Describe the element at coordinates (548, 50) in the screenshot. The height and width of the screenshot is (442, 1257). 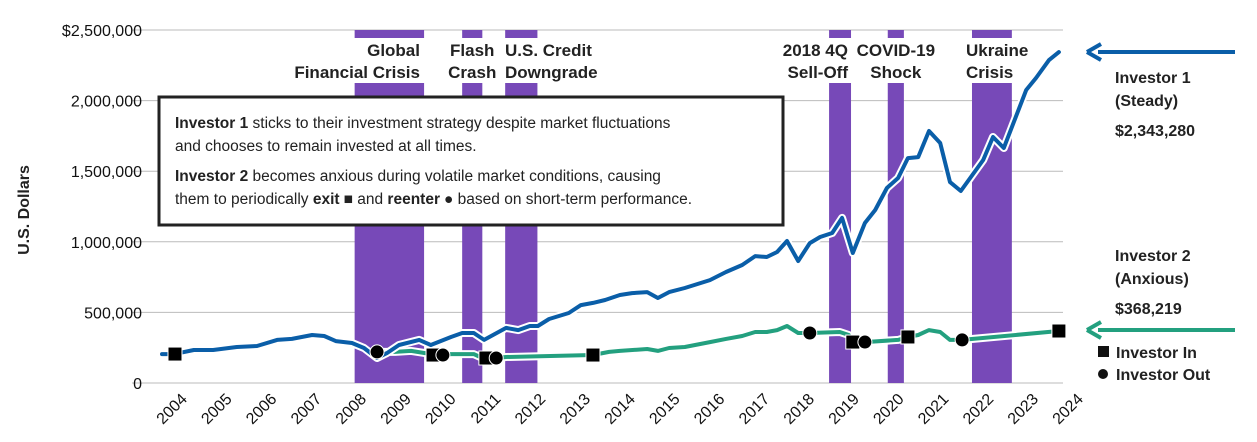
I see `event-label: U.S. Credit` at that location.